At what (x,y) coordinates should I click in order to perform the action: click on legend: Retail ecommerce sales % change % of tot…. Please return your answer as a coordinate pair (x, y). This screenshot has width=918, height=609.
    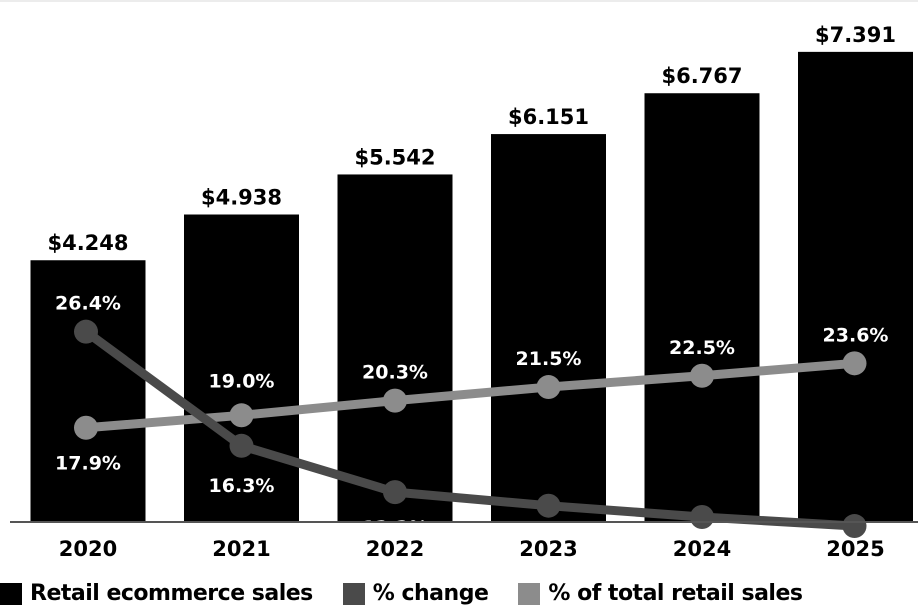
    Looking at the image, I should click on (416, 593).